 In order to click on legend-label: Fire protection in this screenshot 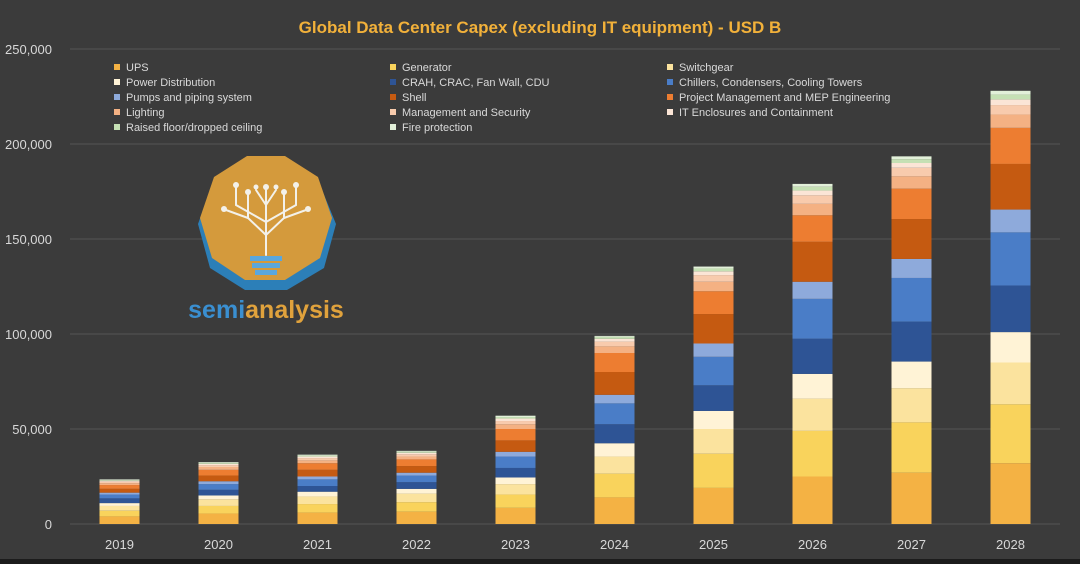, I will do `click(437, 128)`.